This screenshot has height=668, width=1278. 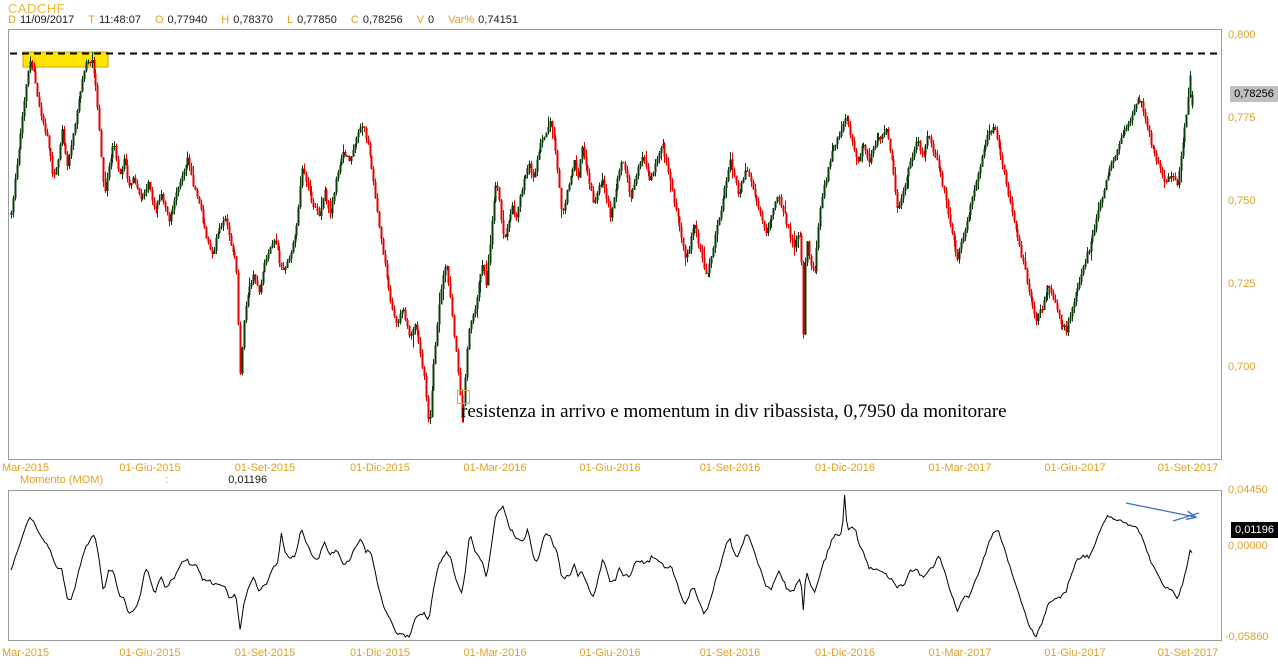 I want to click on current-price-badge: 0,78256, so click(x=1254, y=94).